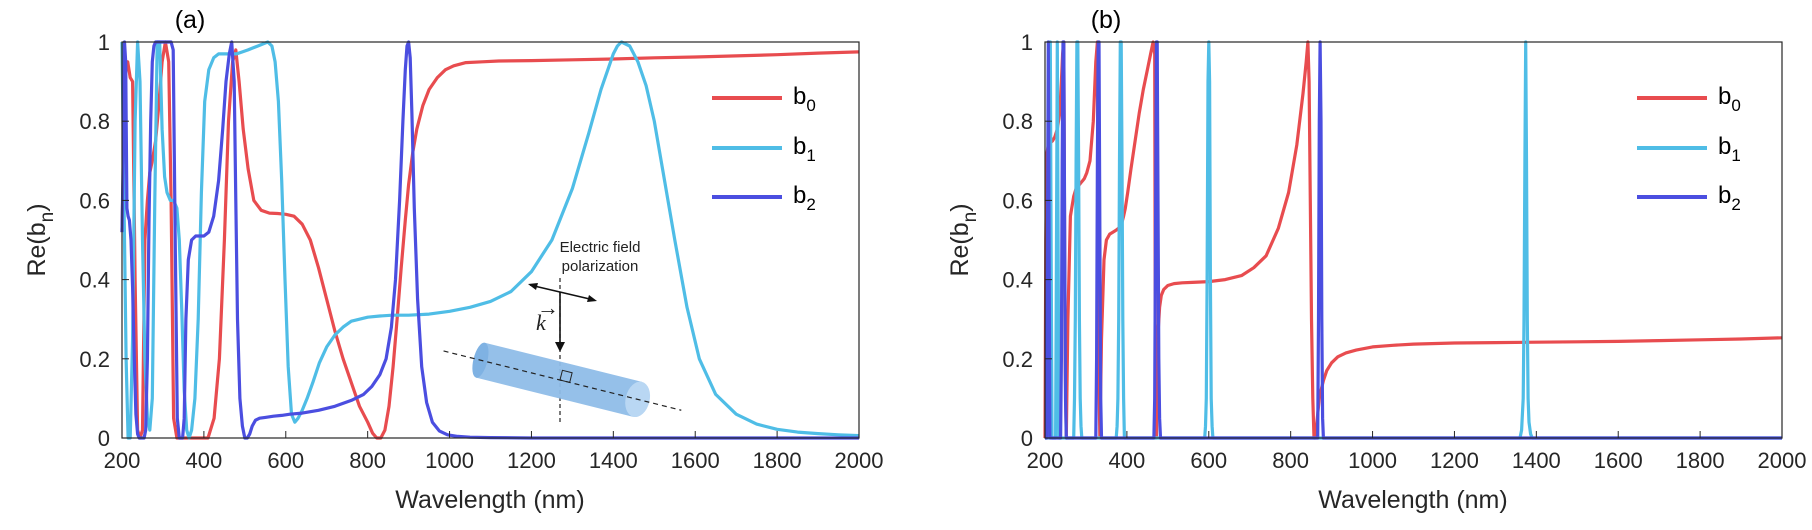 This screenshot has height=530, width=1812. What do you see at coordinates (94, 200) in the screenshot?
I see `panel-a-ytick-label: 0.6` at bounding box center [94, 200].